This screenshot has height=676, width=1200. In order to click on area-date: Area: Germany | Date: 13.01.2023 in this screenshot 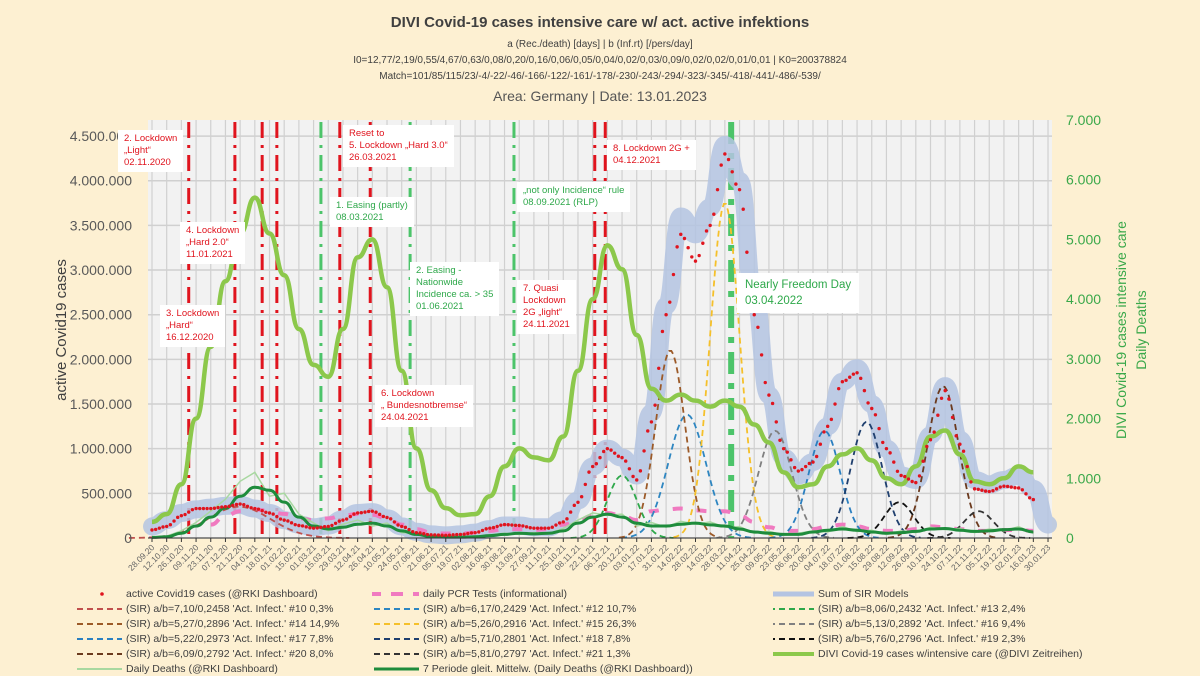, I will do `click(600, 96)`.